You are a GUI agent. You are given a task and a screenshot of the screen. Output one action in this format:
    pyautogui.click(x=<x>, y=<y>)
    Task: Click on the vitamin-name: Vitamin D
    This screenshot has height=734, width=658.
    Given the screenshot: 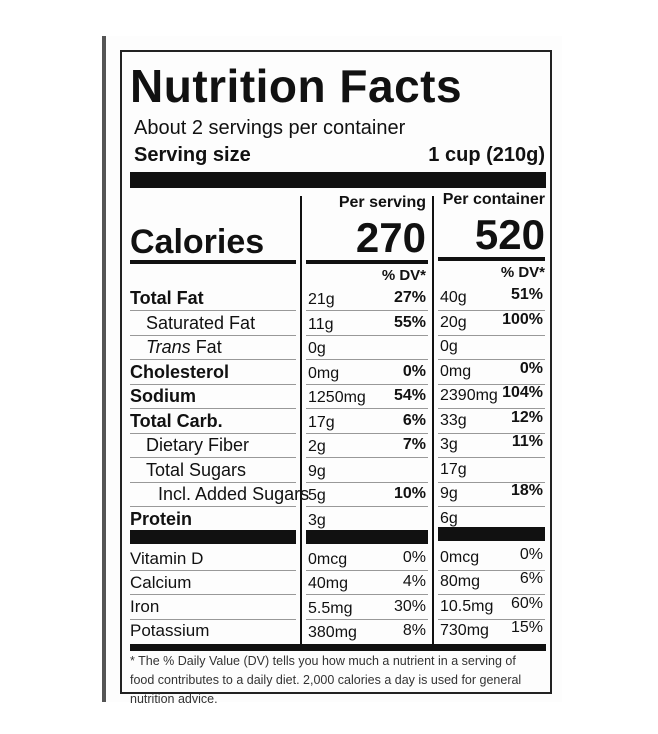 What is the action you would take?
    pyautogui.click(x=167, y=558)
    